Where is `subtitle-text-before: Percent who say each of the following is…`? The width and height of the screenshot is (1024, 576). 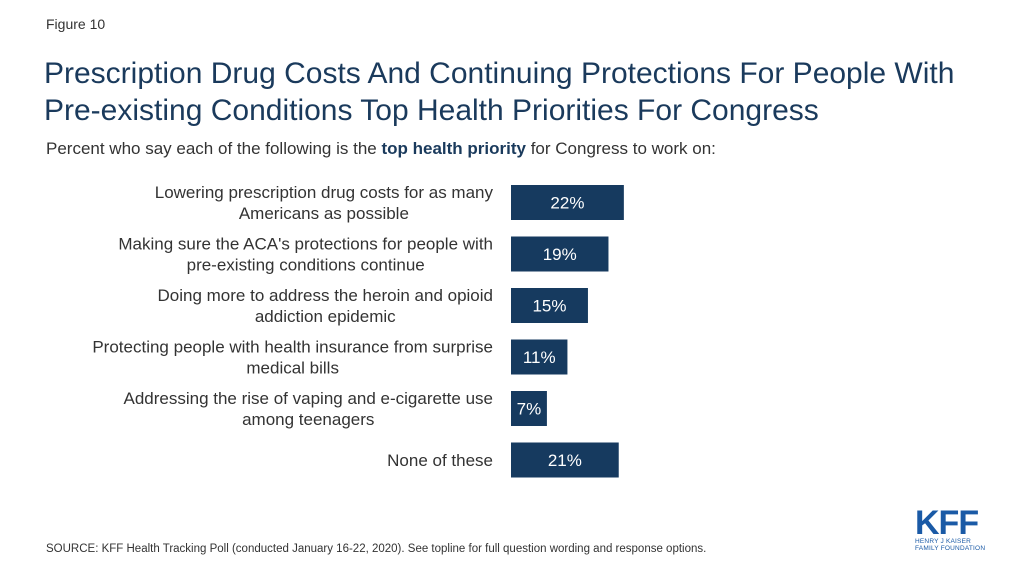 subtitle-text-before: Percent who say each of the following is… is located at coordinates (214, 148).